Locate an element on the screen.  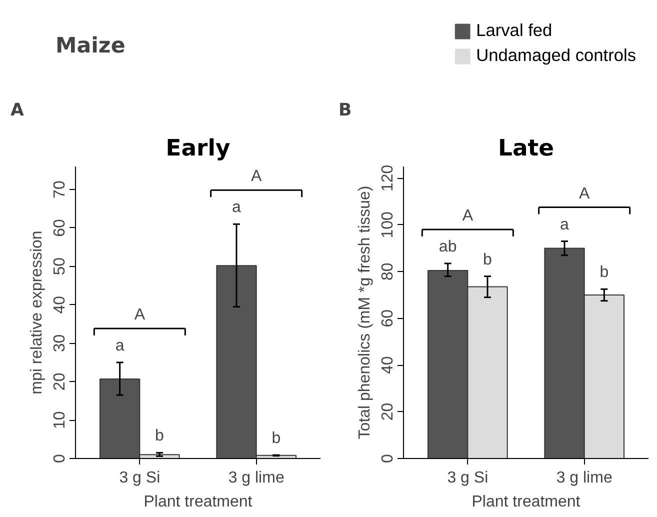
chart-title: Early is located at coordinates (198, 149).